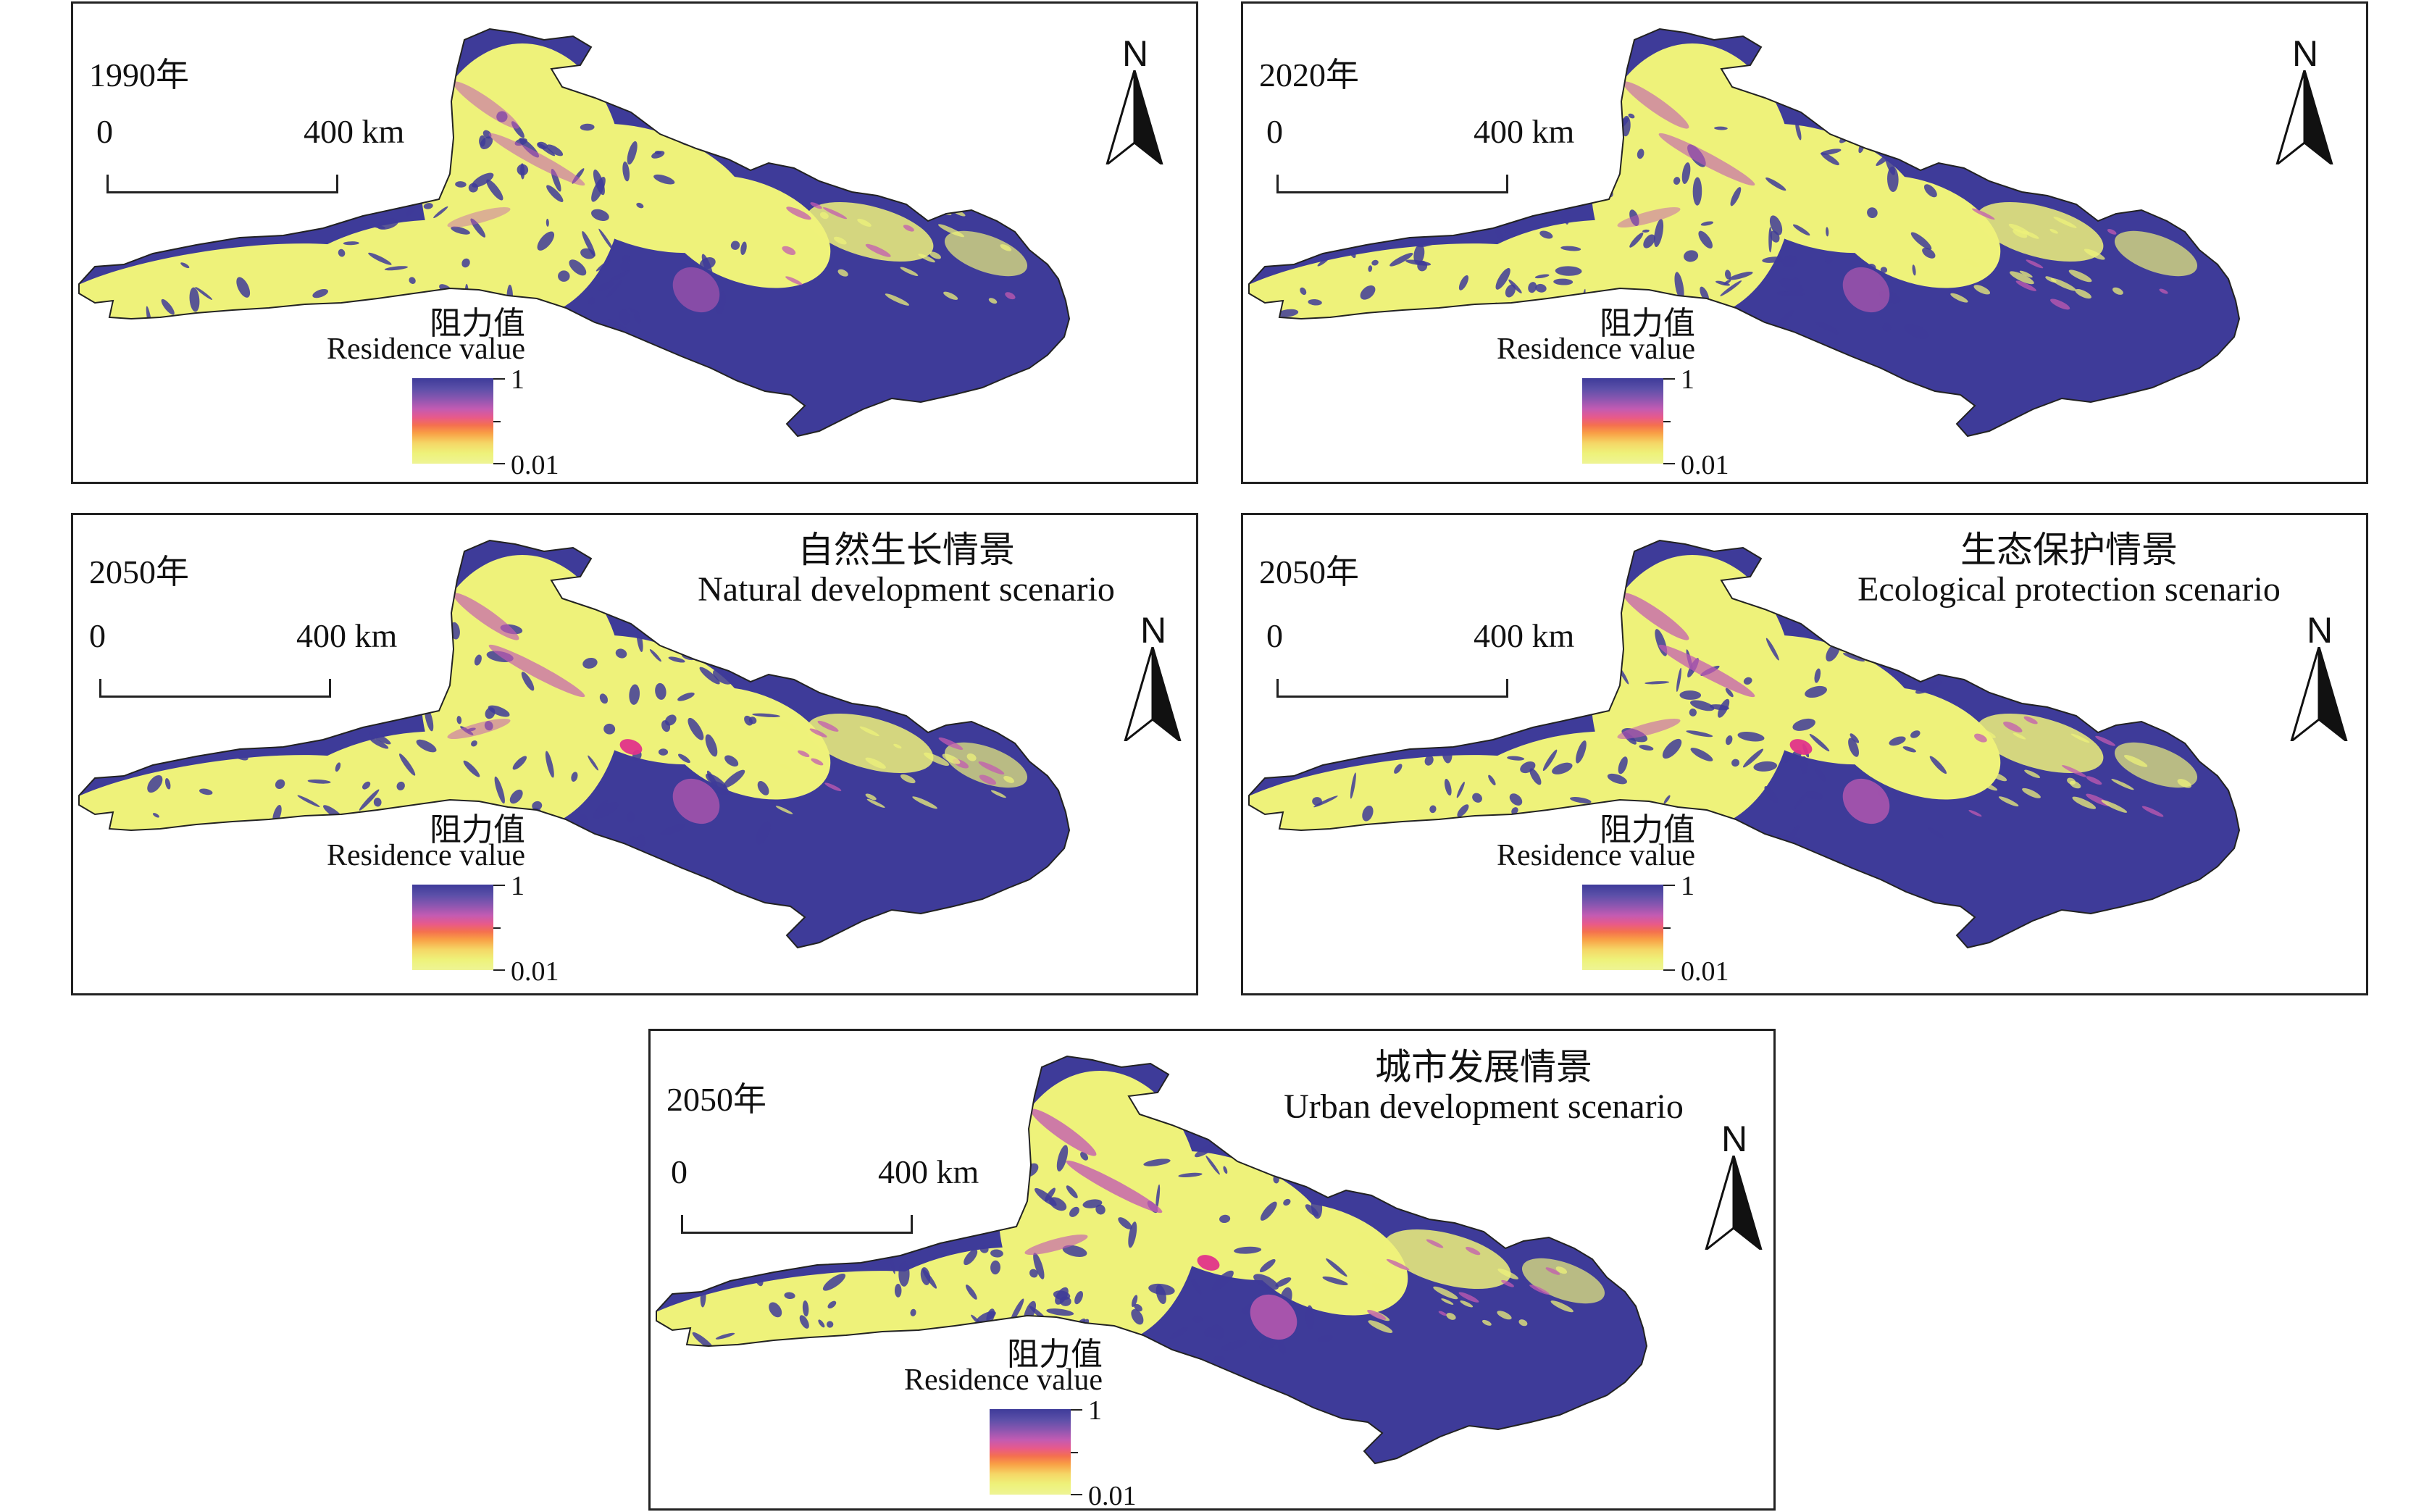 This screenshot has height=1512, width=2424. Describe the element at coordinates (1483, 1067) in the screenshot. I see `scenario-title-zh: 城市发展情景` at that location.